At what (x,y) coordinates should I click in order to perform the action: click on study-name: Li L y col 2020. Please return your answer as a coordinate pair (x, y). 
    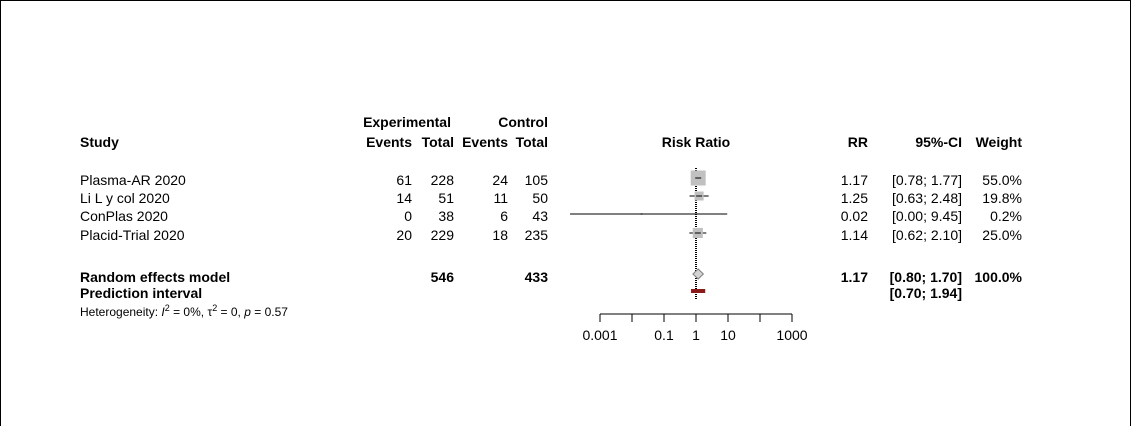
    Looking at the image, I should click on (125, 198).